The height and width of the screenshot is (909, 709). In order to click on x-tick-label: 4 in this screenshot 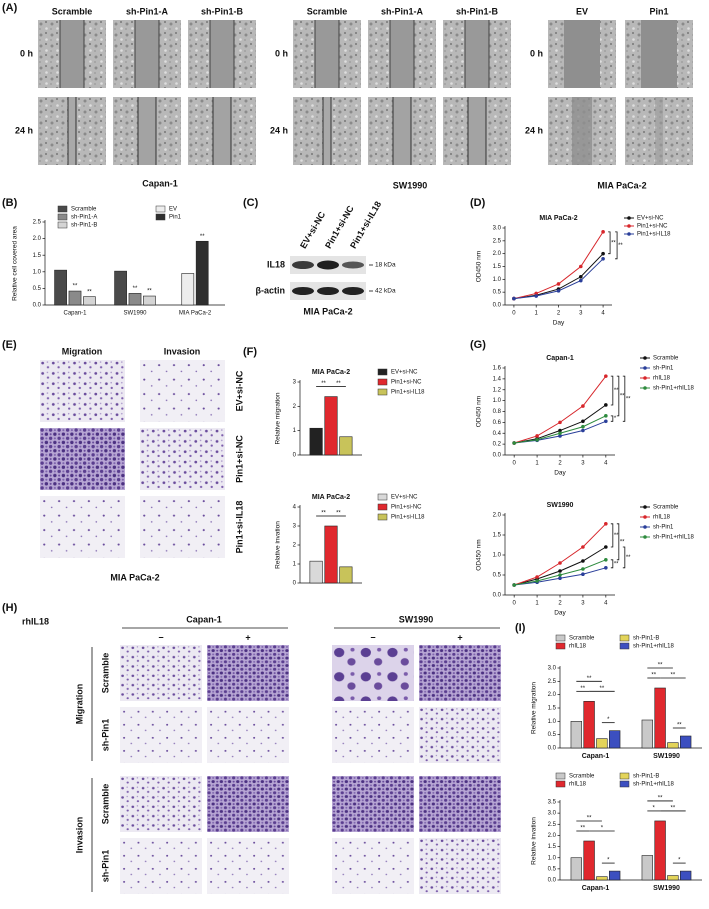, I will do `click(603, 314)`.